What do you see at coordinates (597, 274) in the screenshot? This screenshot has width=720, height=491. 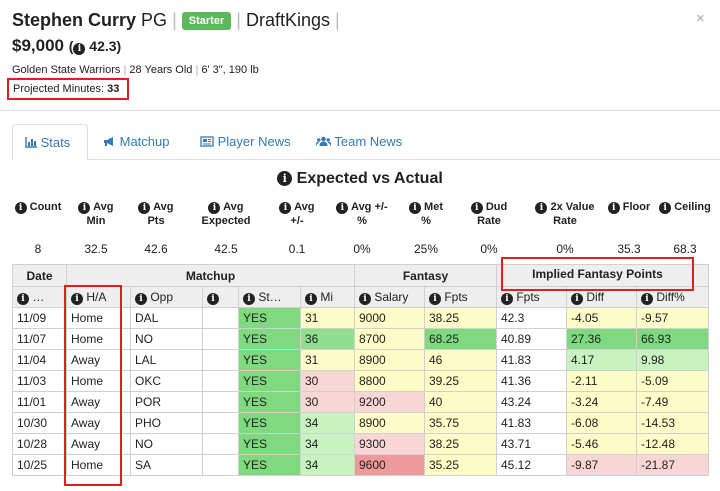 I see `implied-fantasy-points-highlight: Implied Fantasy Points` at bounding box center [597, 274].